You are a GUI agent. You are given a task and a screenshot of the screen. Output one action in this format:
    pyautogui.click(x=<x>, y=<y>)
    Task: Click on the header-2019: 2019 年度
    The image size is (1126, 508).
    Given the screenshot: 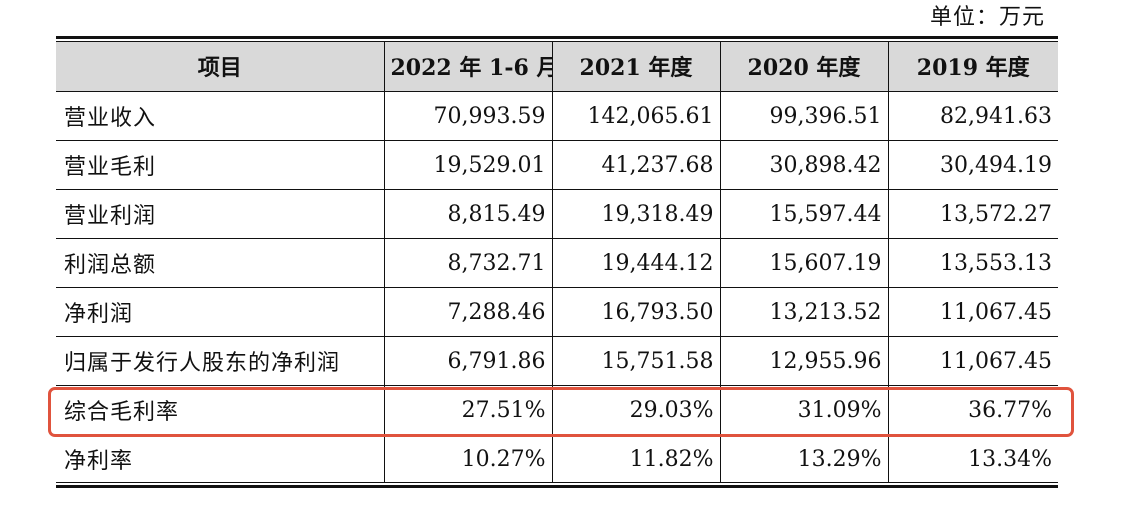 What is the action you would take?
    pyautogui.click(x=972, y=66)
    